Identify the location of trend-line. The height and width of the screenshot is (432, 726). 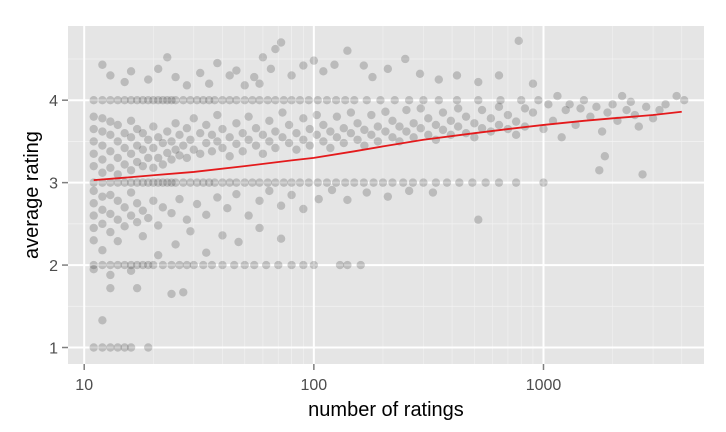
(387, 146).